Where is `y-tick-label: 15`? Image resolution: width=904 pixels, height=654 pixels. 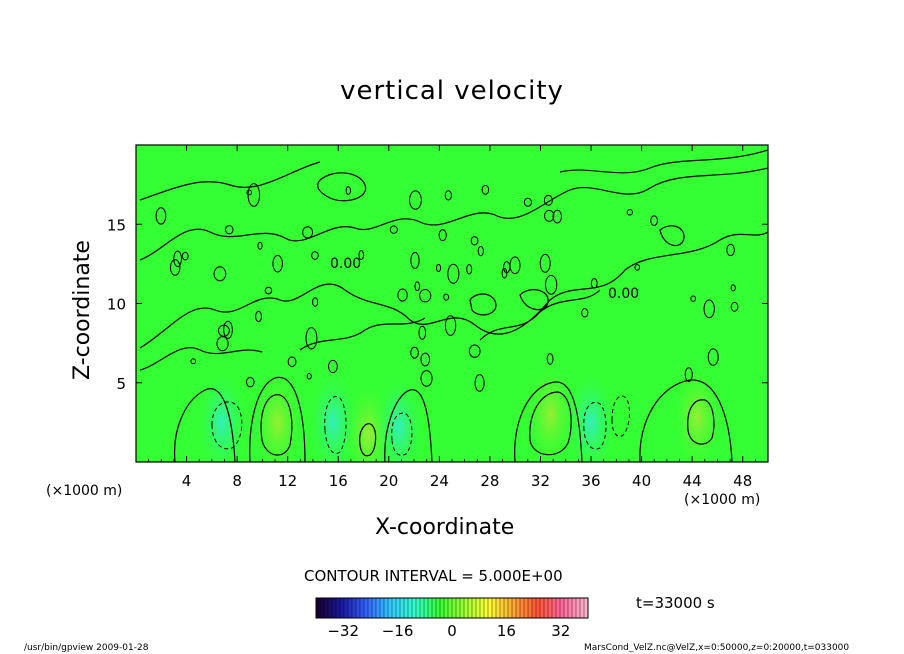
y-tick-label: 15 is located at coordinates (116, 225).